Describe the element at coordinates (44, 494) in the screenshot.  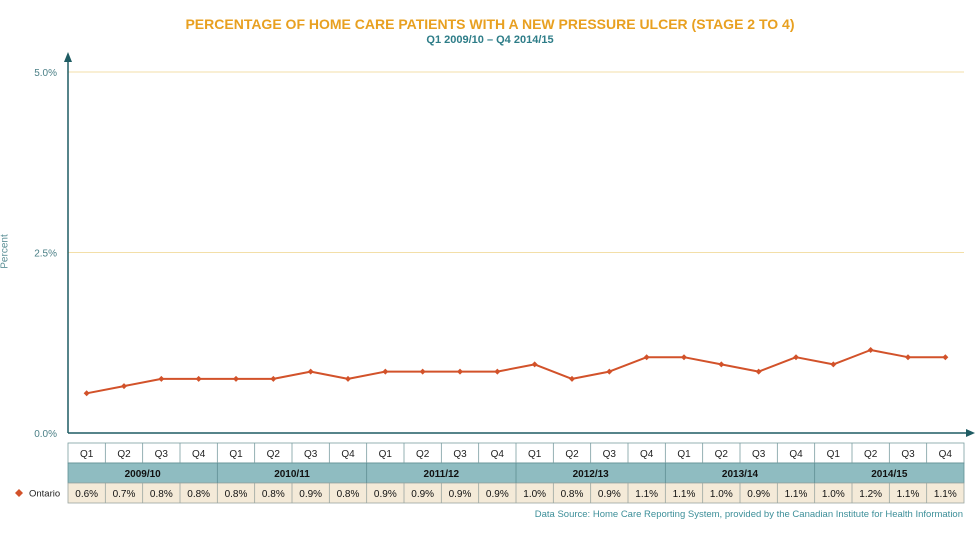
I see `legend-label-ontario: Ontario` at that location.